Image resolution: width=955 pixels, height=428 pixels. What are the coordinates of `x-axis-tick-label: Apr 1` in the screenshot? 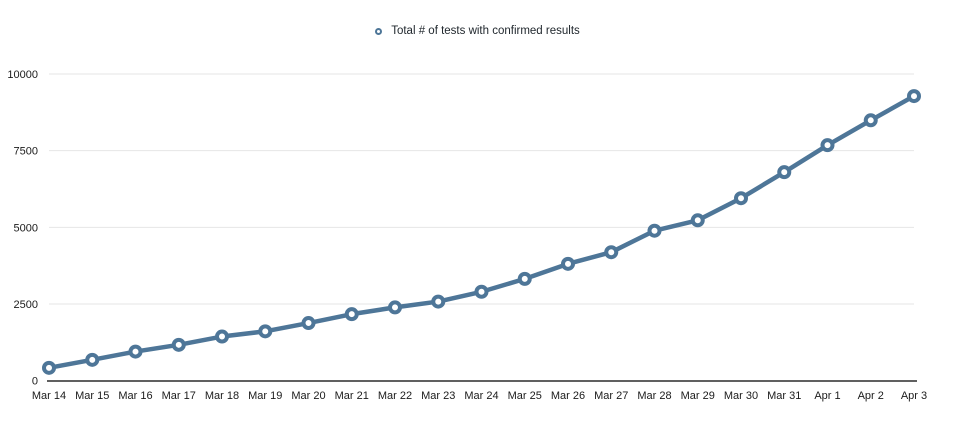 It's located at (827, 396).